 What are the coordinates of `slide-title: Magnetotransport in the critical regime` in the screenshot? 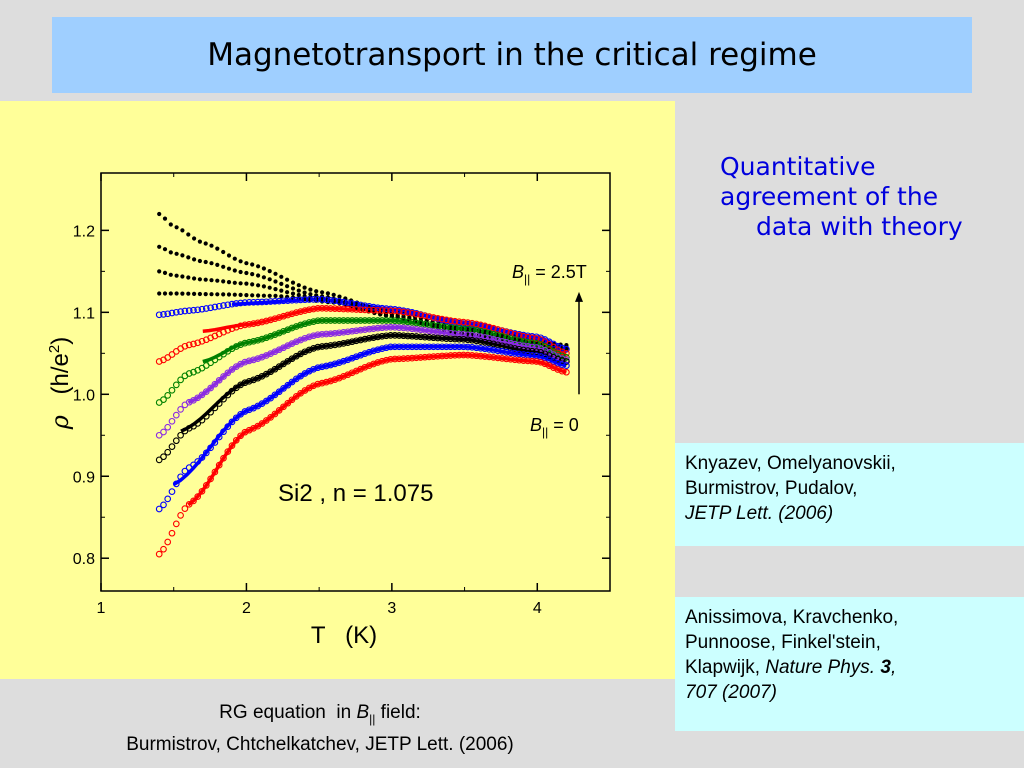 It's located at (512, 55).